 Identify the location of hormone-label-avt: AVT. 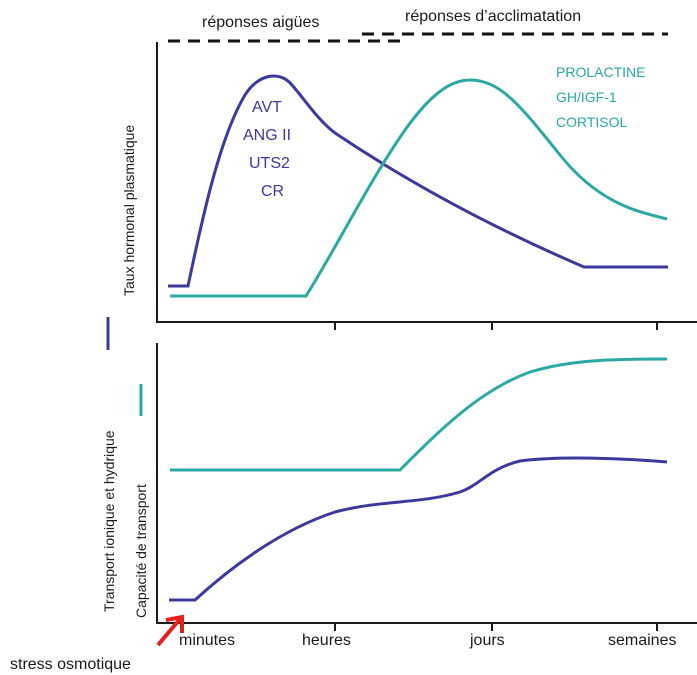
(267, 107).